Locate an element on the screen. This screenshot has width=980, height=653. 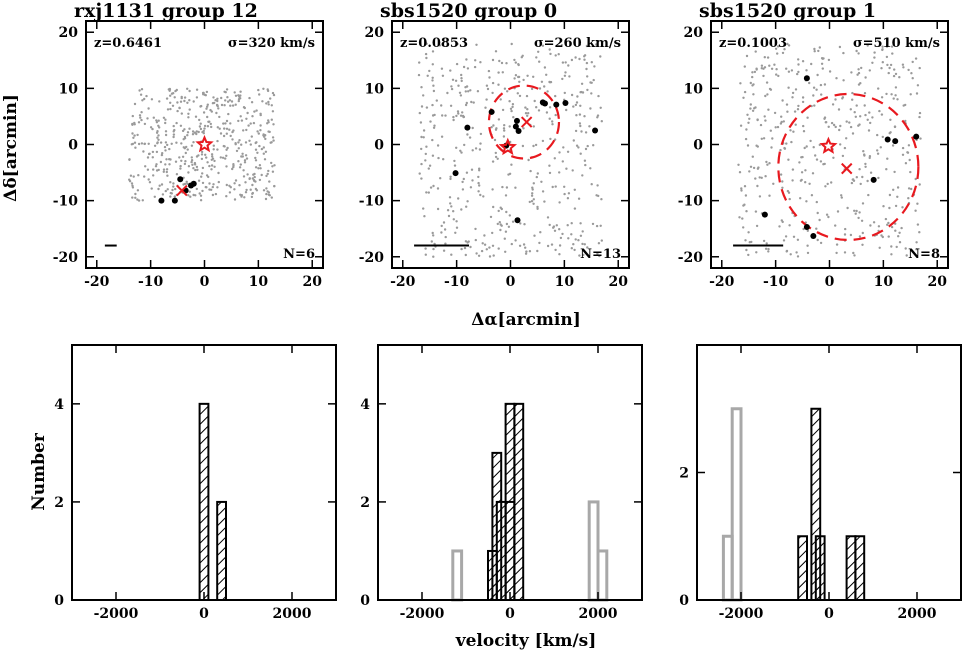
velocity-dispersion-label: σ=320 km/s is located at coordinates (271, 43).